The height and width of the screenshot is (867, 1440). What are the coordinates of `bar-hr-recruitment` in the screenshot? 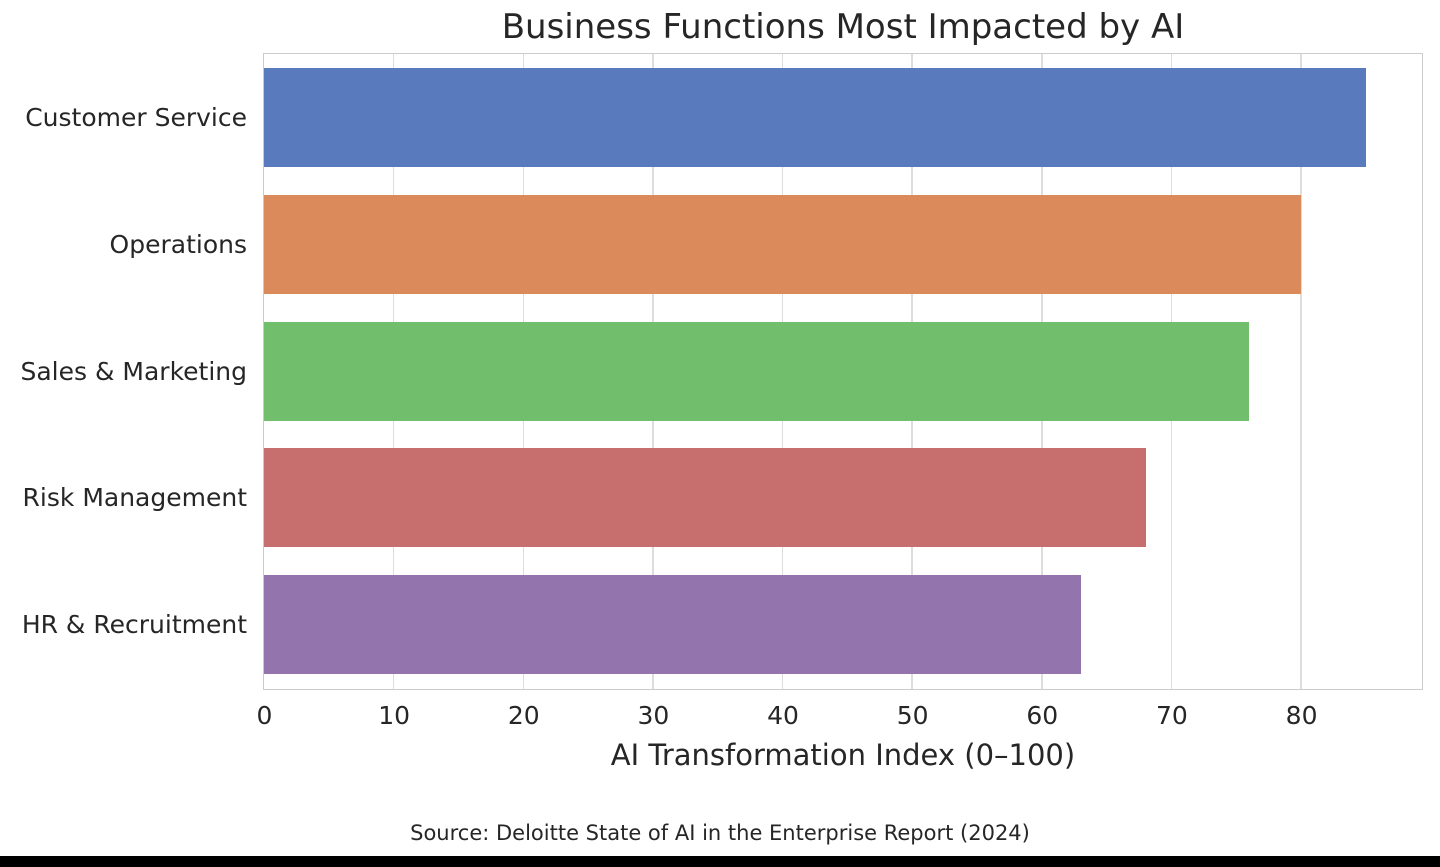 It's located at (672, 624).